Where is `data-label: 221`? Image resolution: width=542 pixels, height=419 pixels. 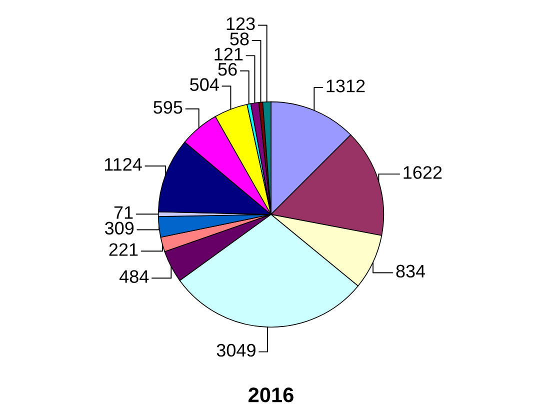
data-label: 221 is located at coordinates (123, 249).